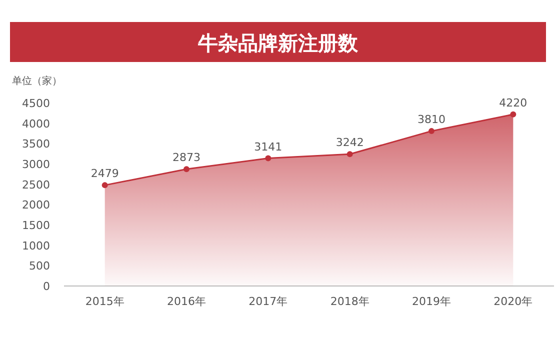 This screenshot has width=556, height=338. I want to click on x-tick-label: 2017年, so click(268, 301).